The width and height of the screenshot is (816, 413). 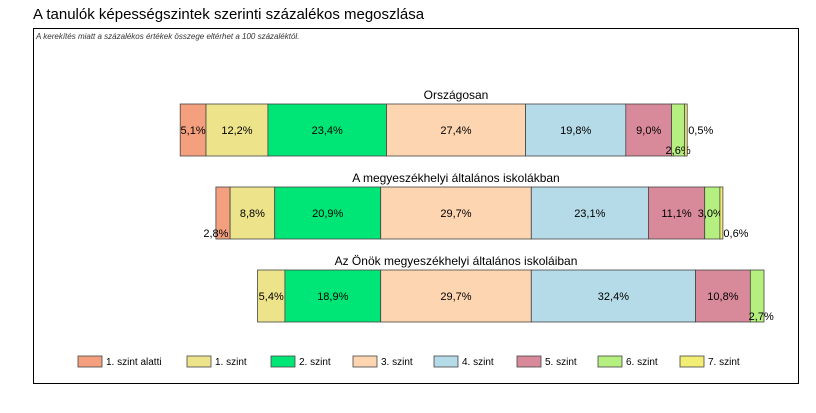 What do you see at coordinates (327, 214) in the screenshot?
I see `data-label: 20,9%` at bounding box center [327, 214].